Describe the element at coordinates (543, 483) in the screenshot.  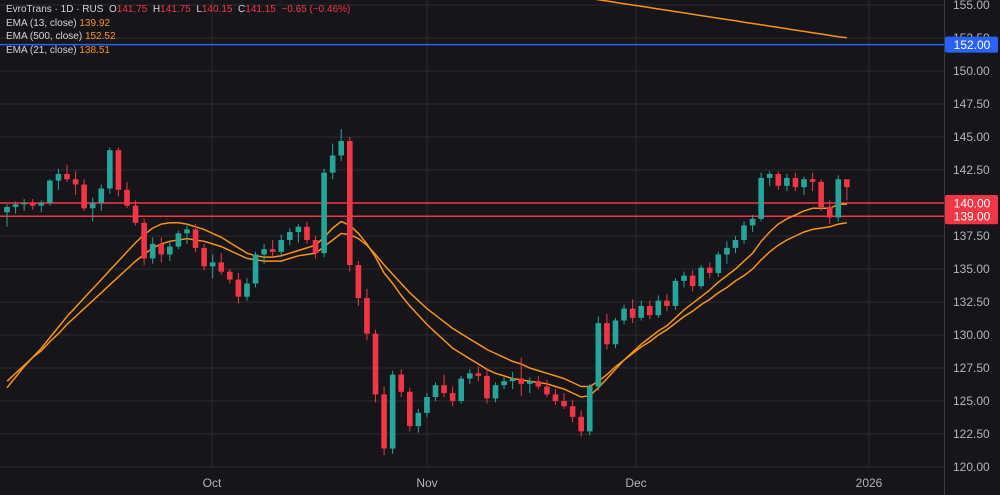
I see `time-axis: Oct Nov Dec 2026` at that location.